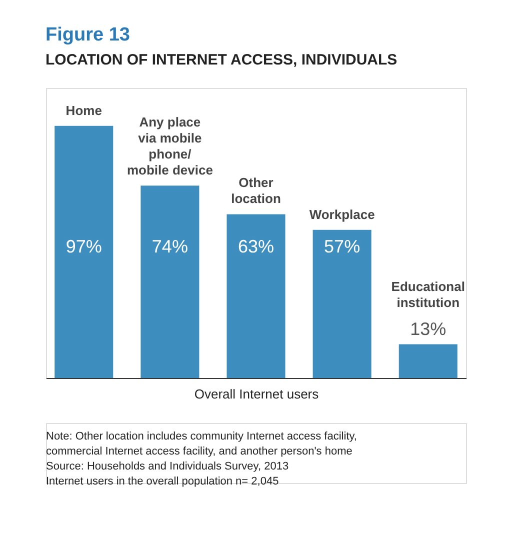 The height and width of the screenshot is (544, 514). I want to click on data-label: 57%, so click(342, 246).